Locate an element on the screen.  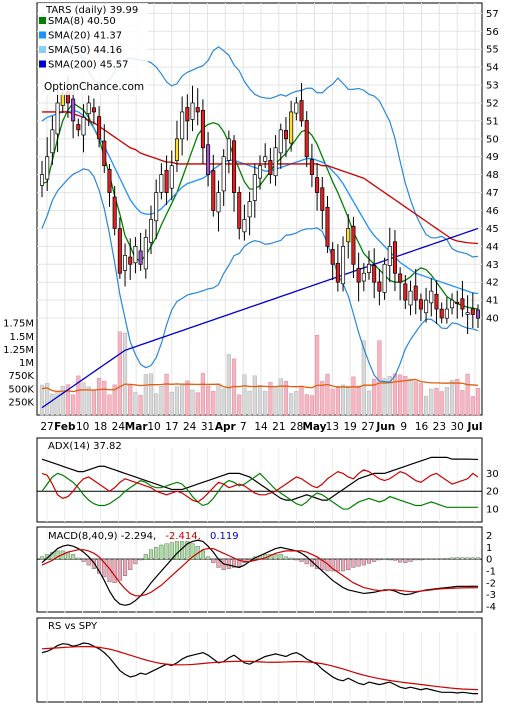
price-tick-label: 49 is located at coordinates (492, 157).